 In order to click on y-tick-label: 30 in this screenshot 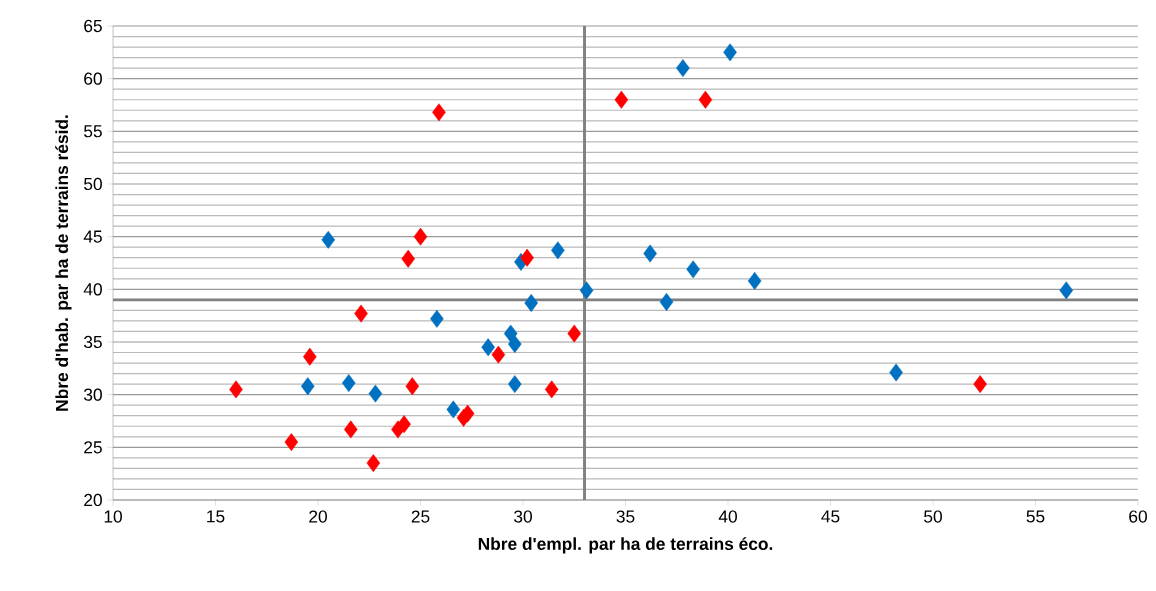, I will do `click(93, 394)`.